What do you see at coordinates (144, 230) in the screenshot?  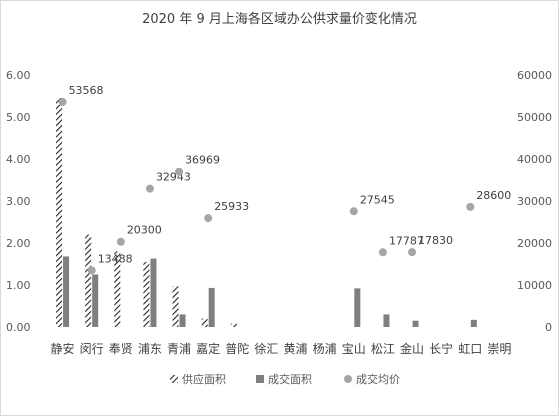 I see `price-data-label: 20300` at bounding box center [144, 230].